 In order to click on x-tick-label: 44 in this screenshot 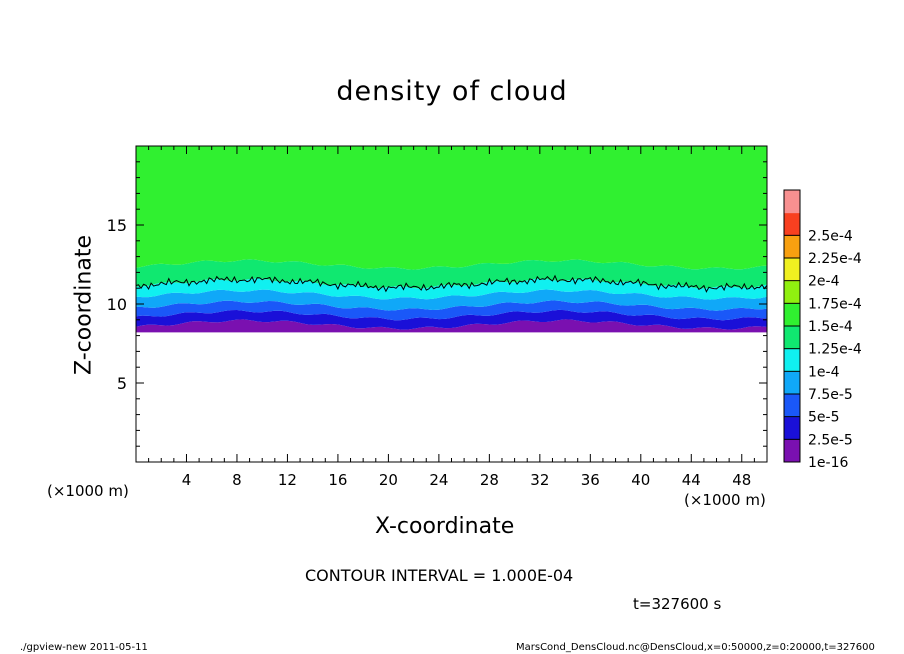, I will do `click(691, 480)`.